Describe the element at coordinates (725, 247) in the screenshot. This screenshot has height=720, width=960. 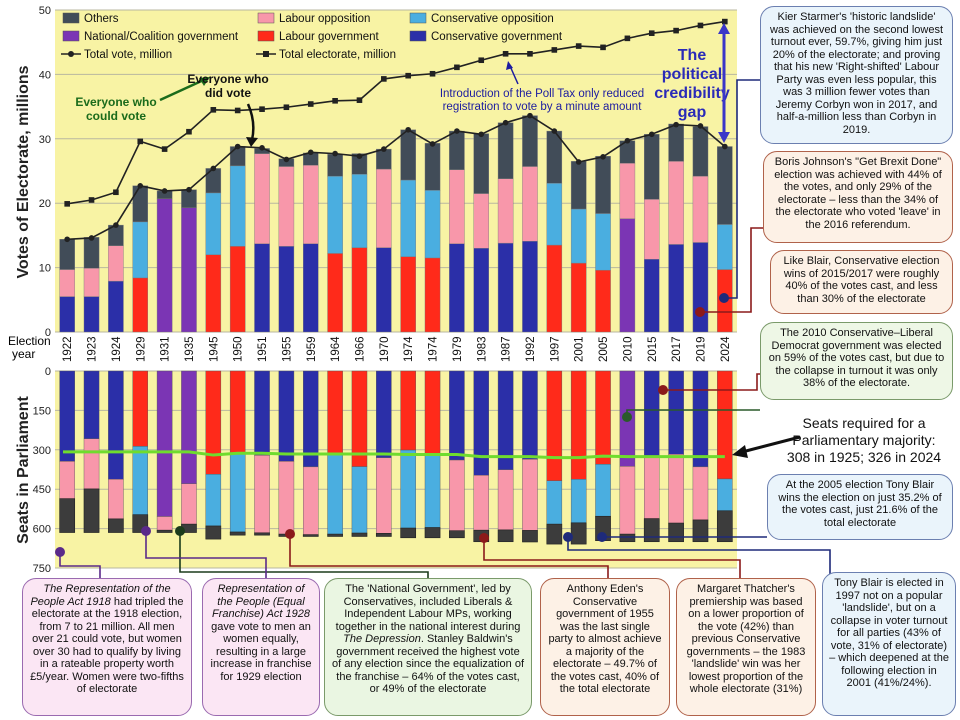
I see `vote-bar-conservative-opposition-2024` at that location.